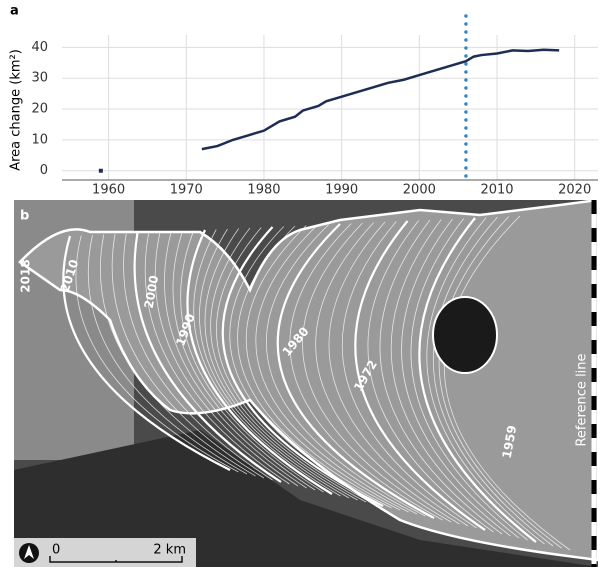  Describe the element at coordinates (100, 170) in the screenshot. I see `data-point` at that location.